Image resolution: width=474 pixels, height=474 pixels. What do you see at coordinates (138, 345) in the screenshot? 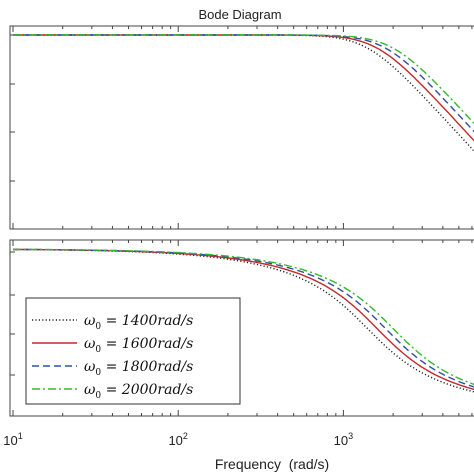
I see `legend-label-1: ω0 = 1600rad/s` at bounding box center [138, 345].